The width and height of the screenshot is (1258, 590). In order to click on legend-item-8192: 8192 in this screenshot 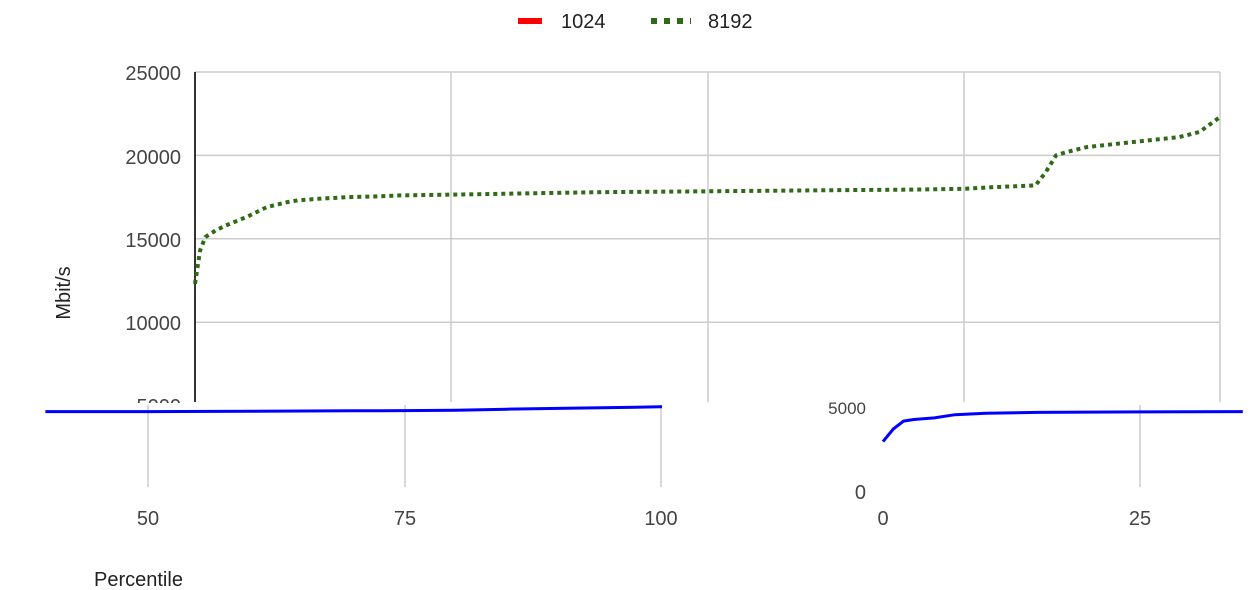, I will do `click(702, 22)`.